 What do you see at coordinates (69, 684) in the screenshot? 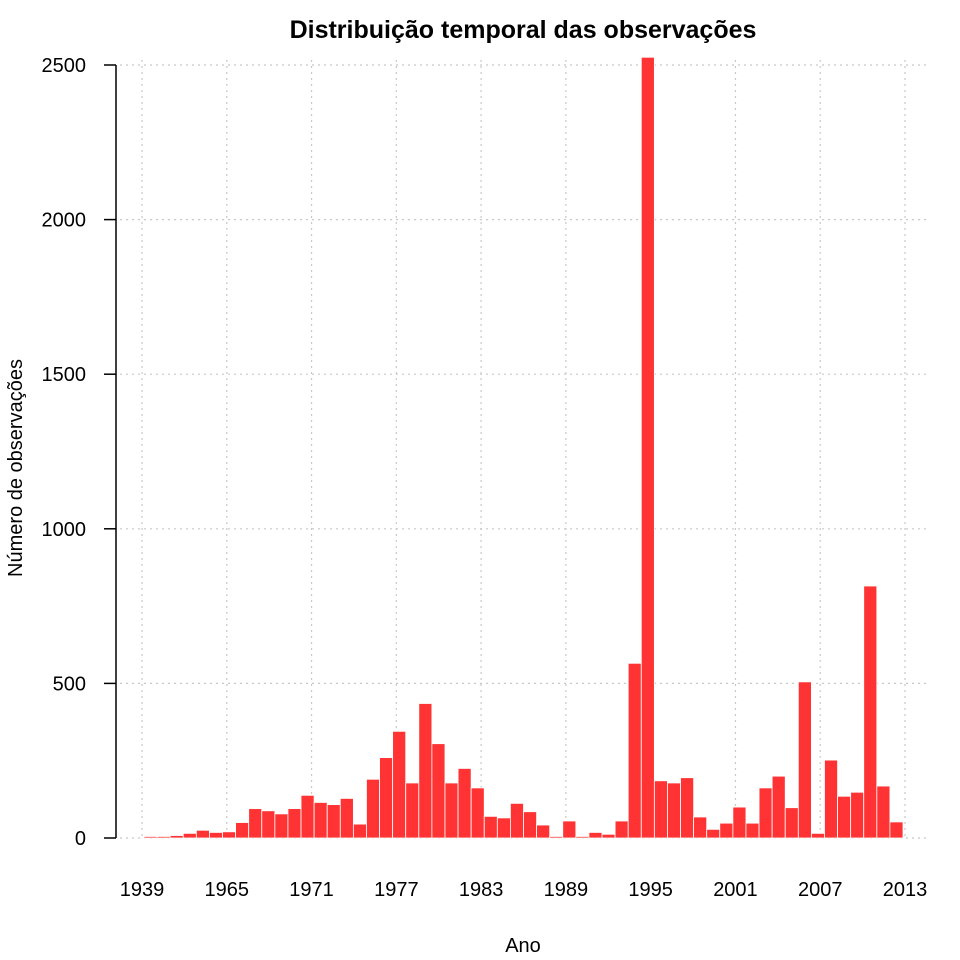
I see `y-tick-label: 500` at bounding box center [69, 684].